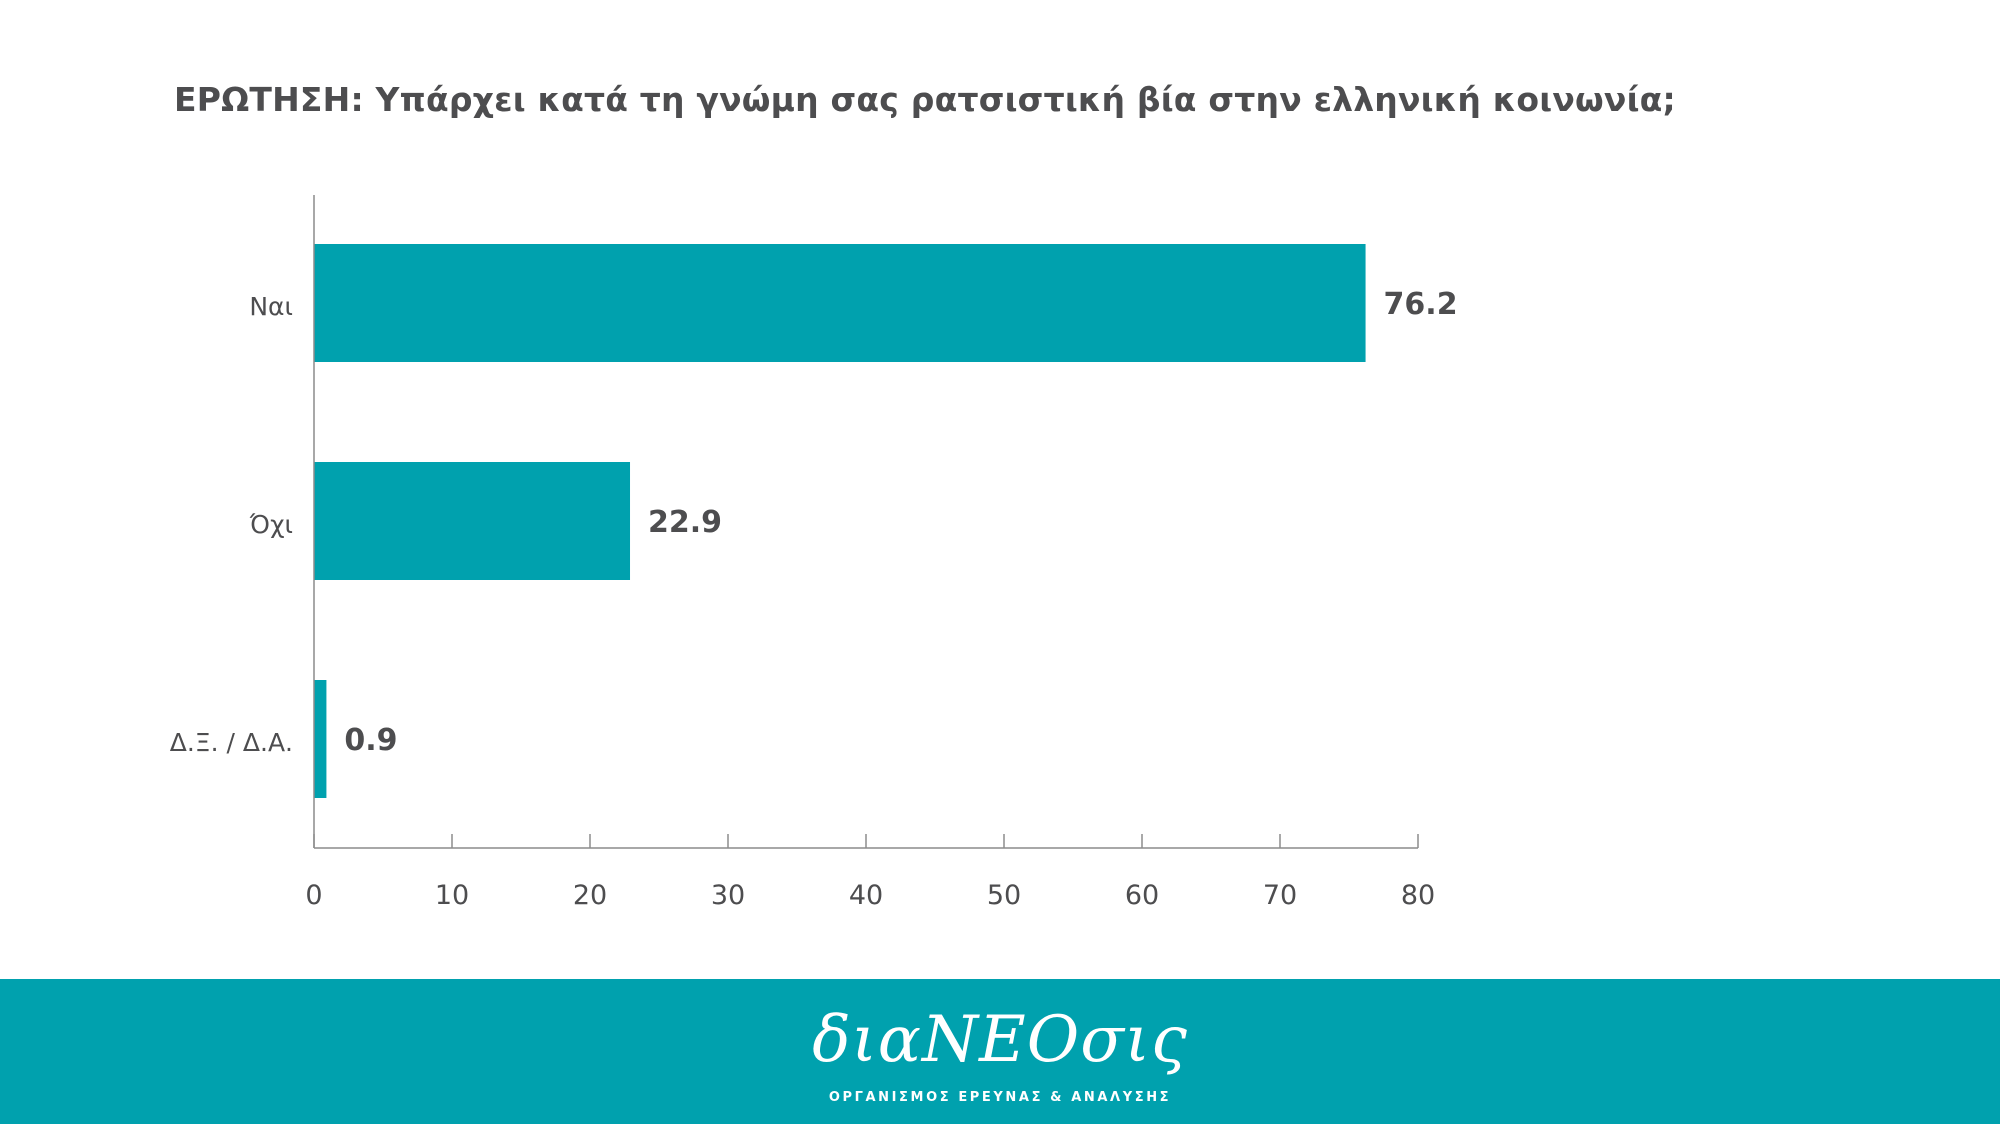 The height and width of the screenshot is (1124, 2000). Describe the element at coordinates (1142, 895) in the screenshot. I see `x-tick-label: 60` at that location.